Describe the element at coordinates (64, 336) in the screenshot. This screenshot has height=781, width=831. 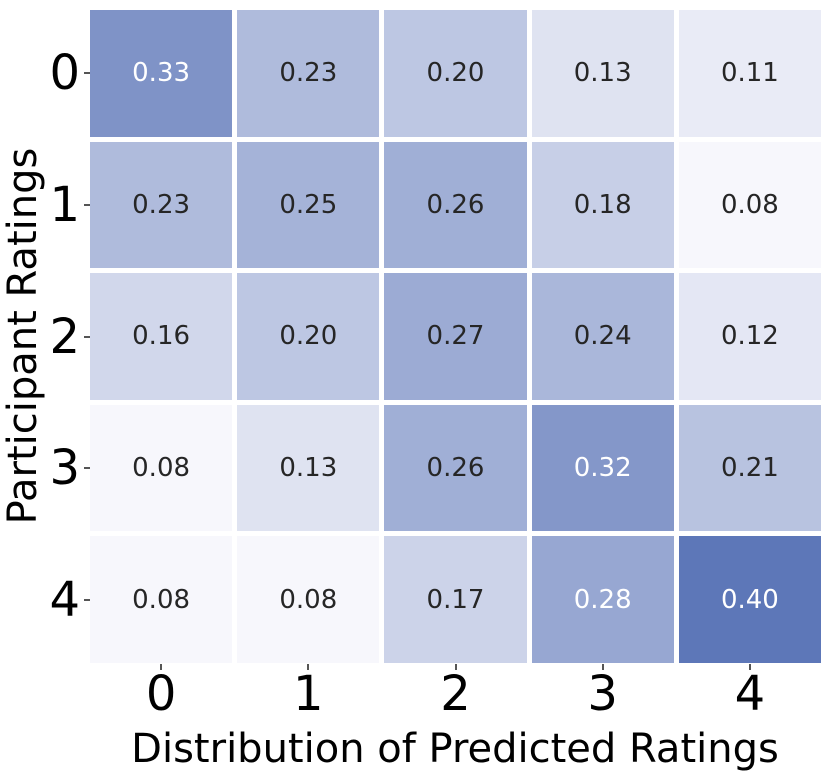
I see `y-tick-label-2: 2` at that location.